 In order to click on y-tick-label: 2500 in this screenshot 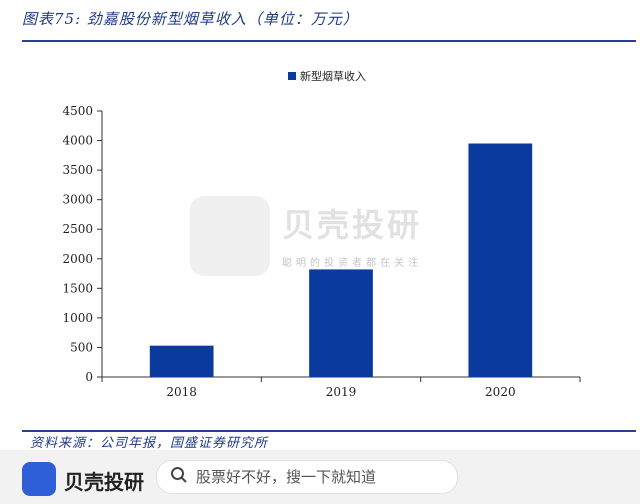, I will do `click(77, 229)`.